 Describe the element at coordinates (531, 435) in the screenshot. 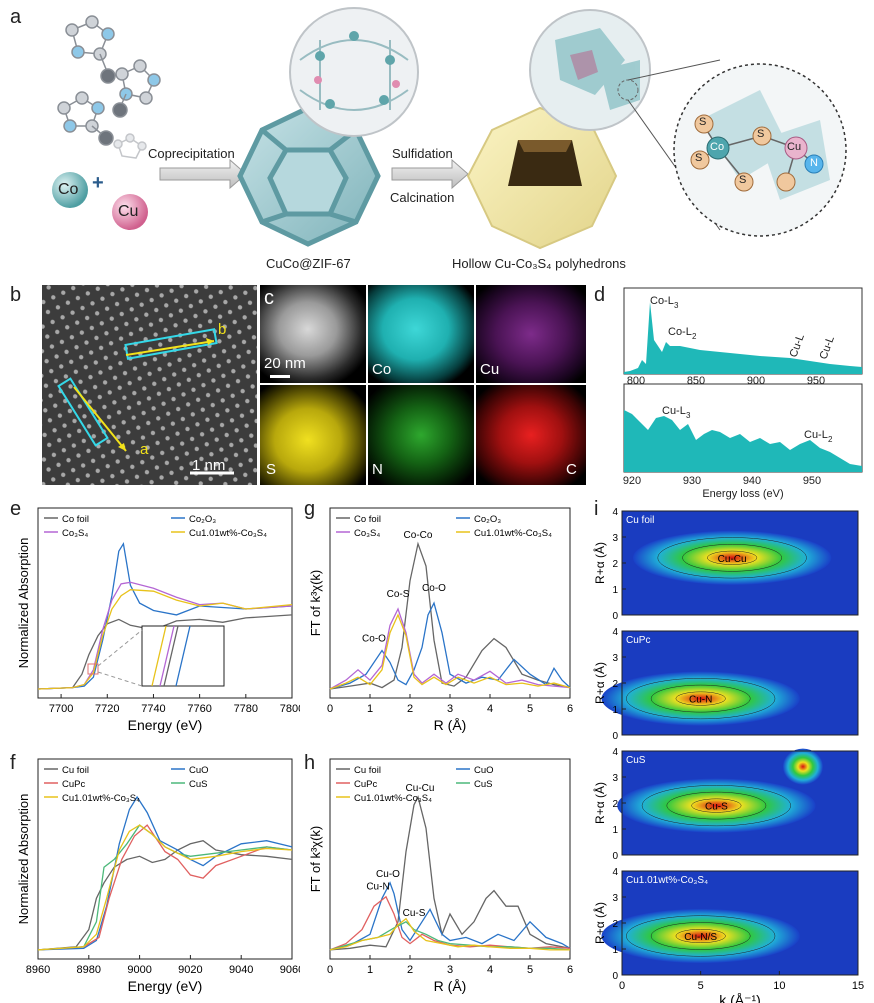

I see `c-map` at that location.